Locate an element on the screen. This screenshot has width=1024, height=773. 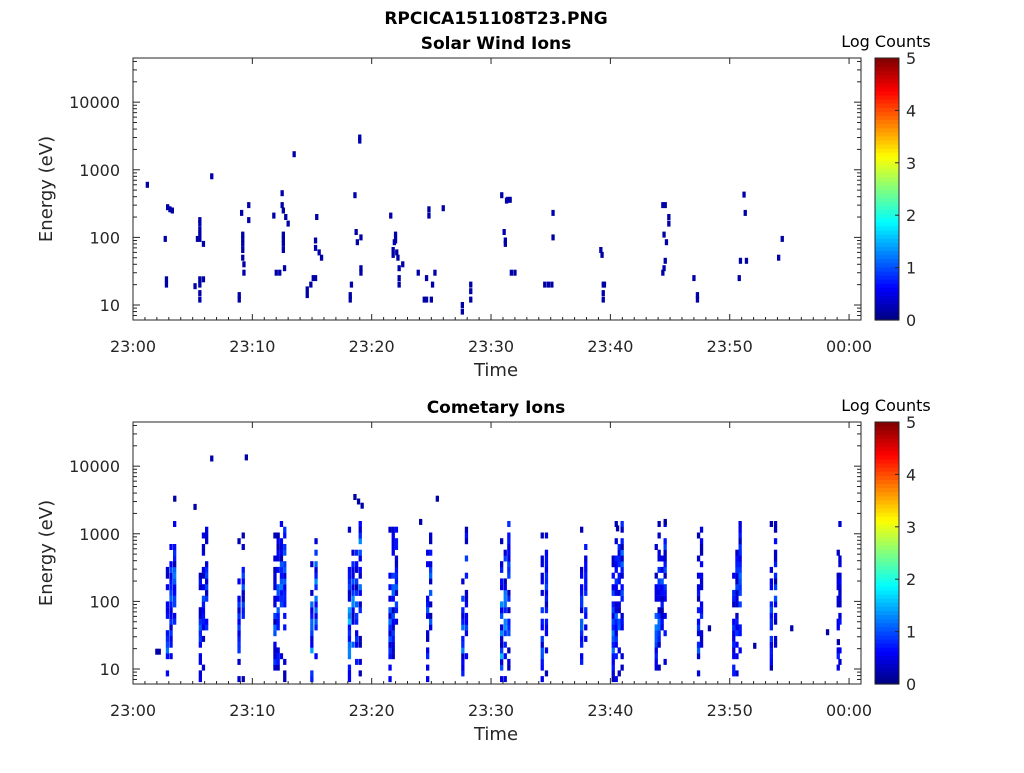
solar-wind-heatmap is located at coordinates (464, 224).